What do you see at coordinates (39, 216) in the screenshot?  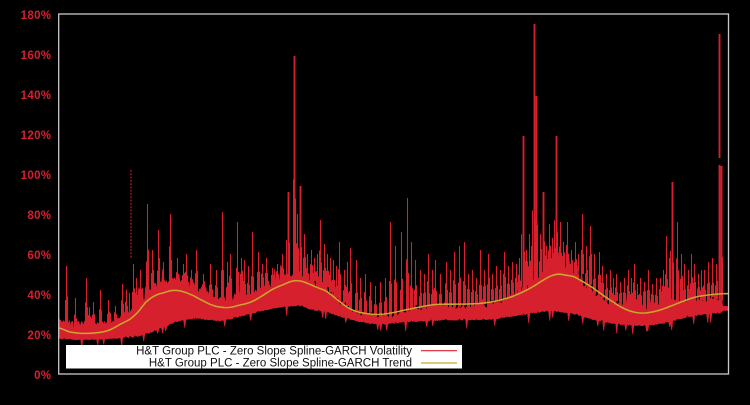 I see `svg-text: 80%` at bounding box center [39, 216].